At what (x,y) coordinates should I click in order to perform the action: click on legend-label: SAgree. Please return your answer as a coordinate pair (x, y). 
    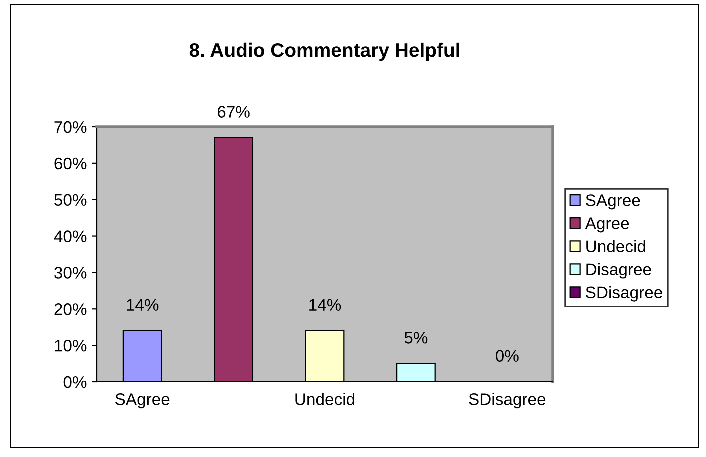
    Looking at the image, I should click on (613, 202).